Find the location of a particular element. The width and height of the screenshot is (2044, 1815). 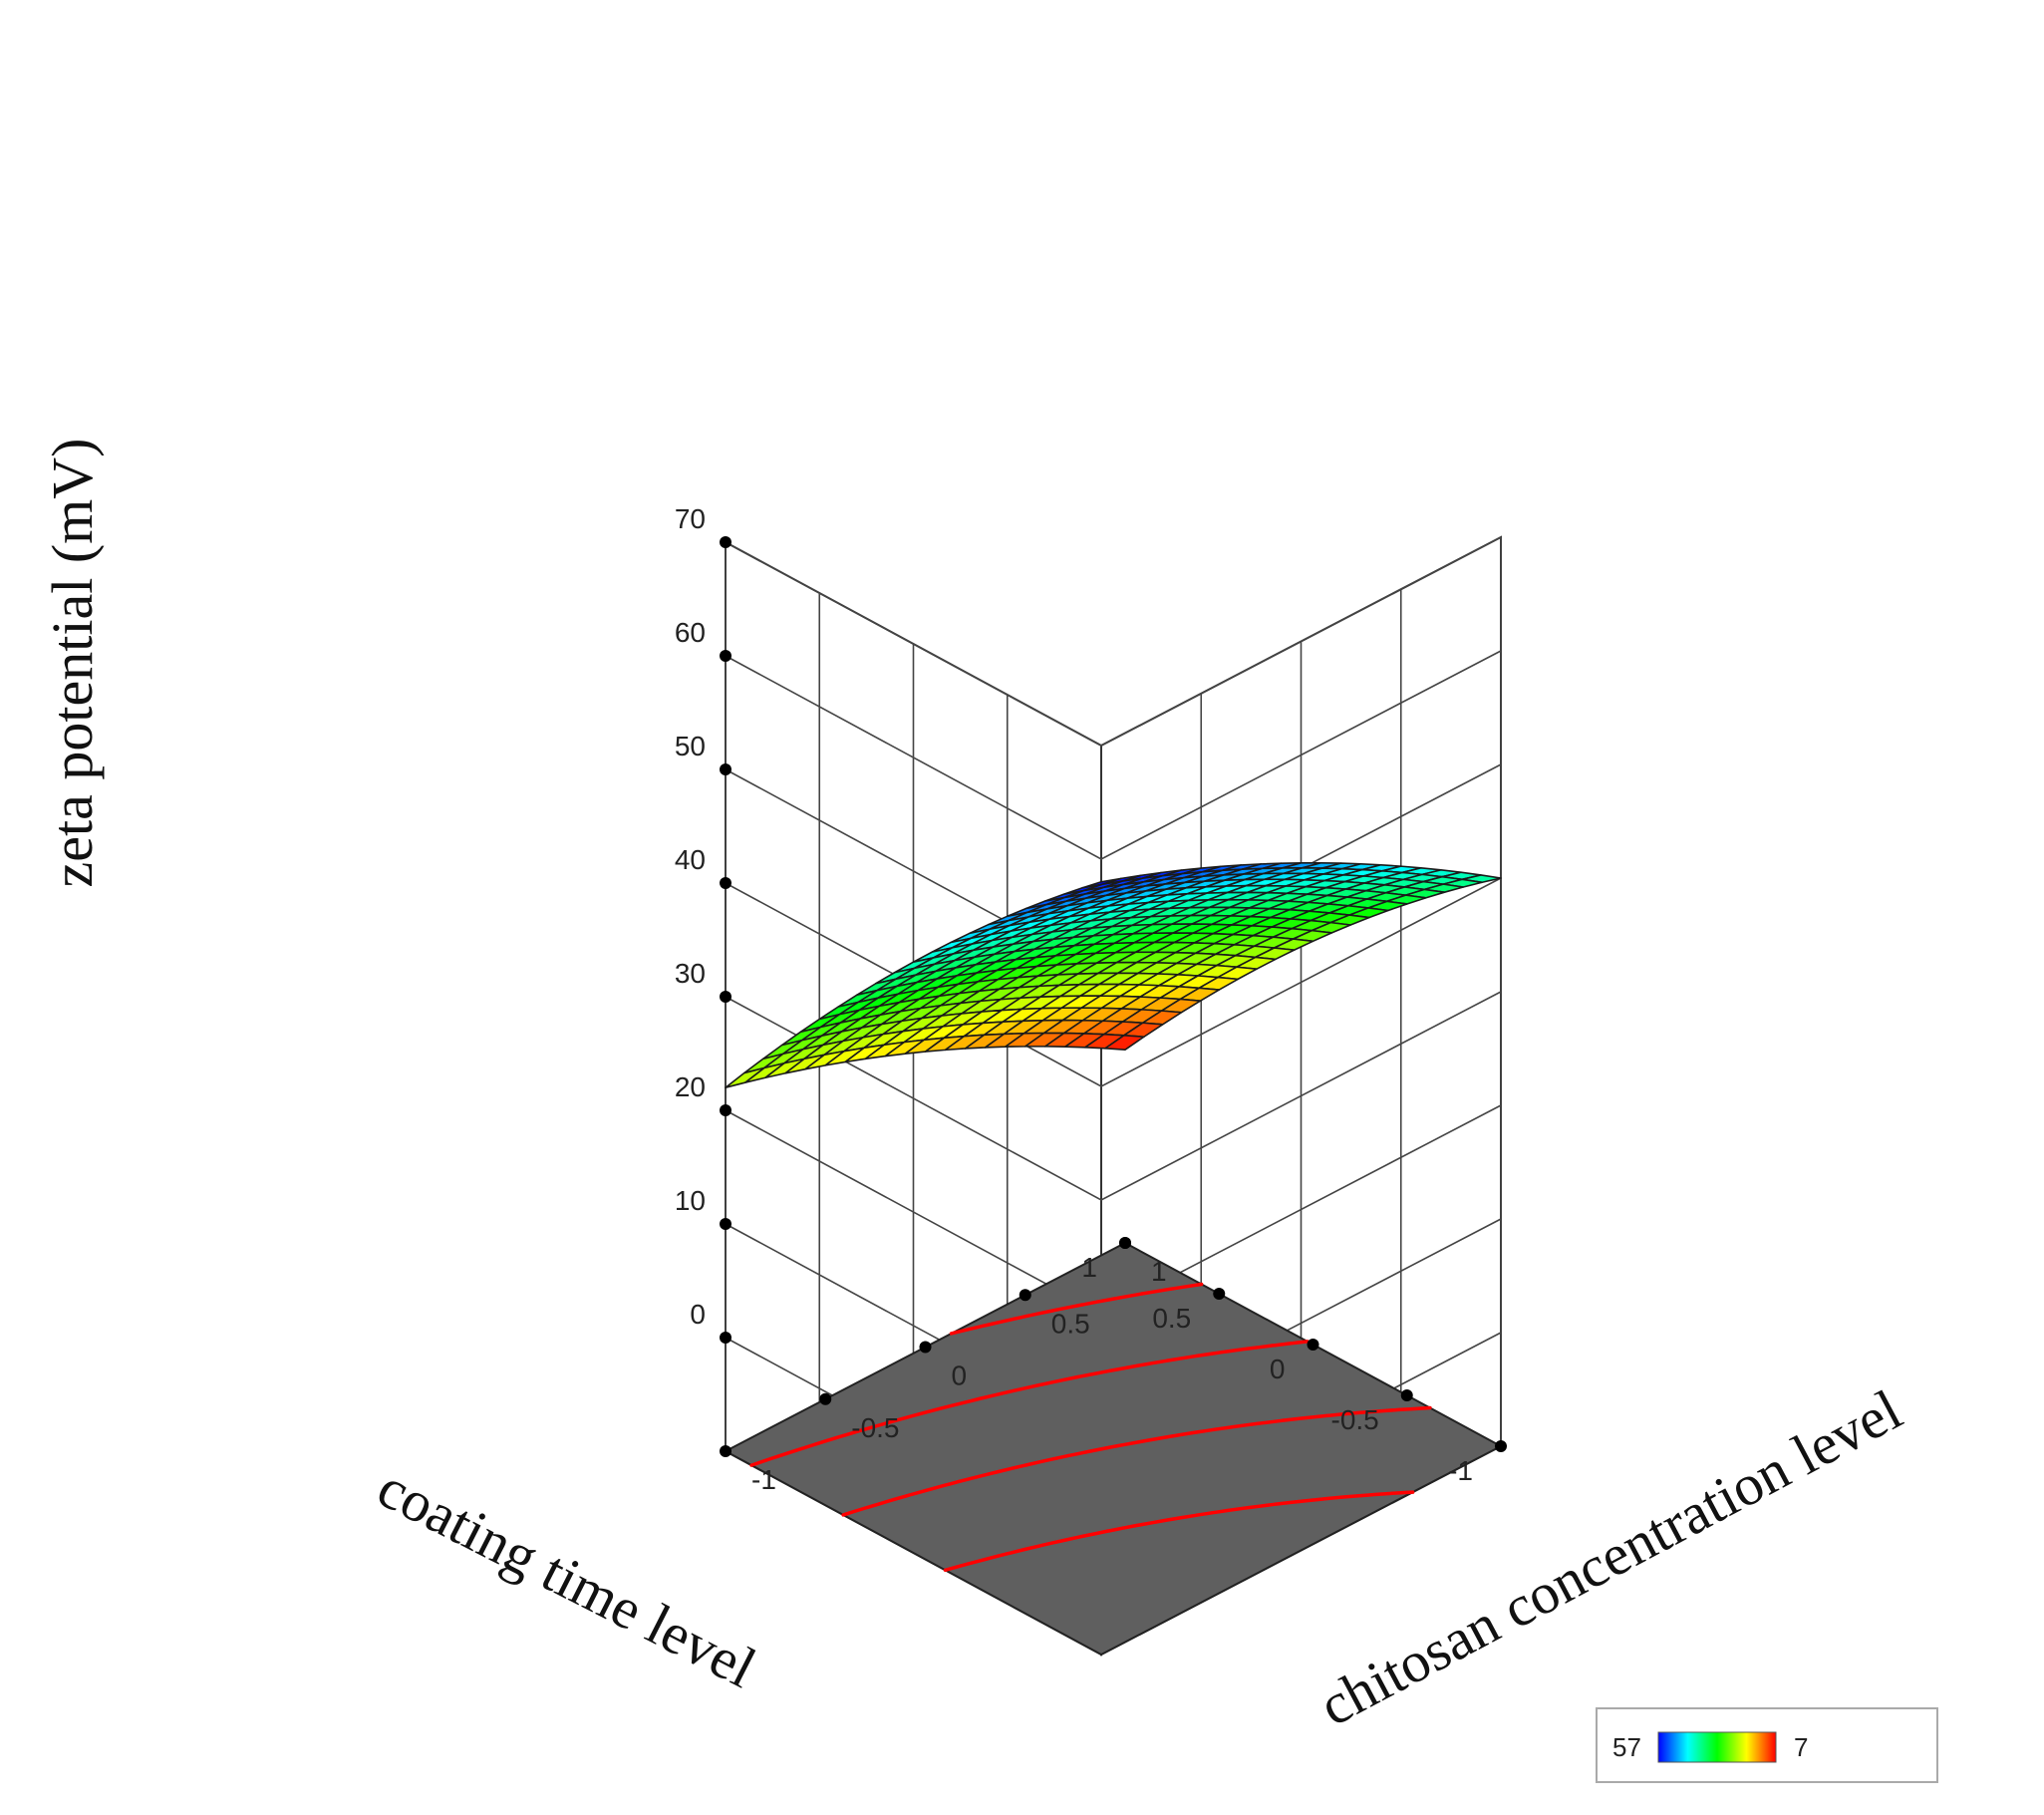

y-tick-label: -1 is located at coordinates (763, 1479).